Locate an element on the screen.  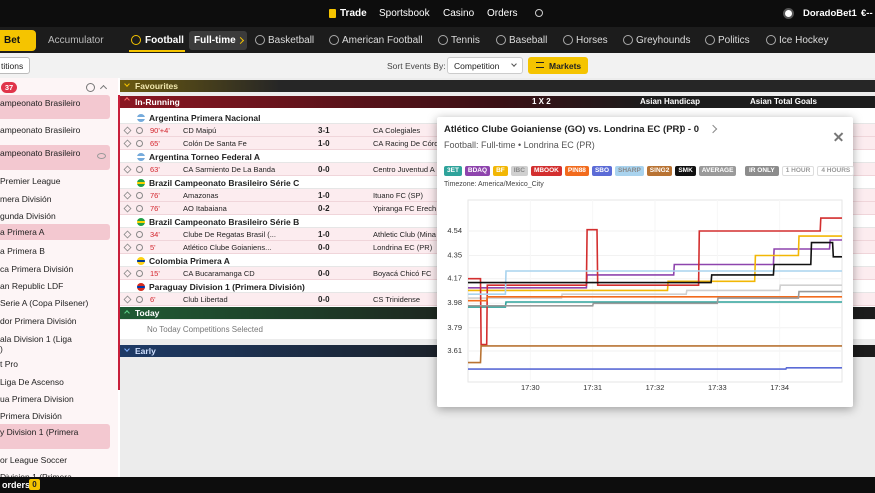
trade-icon is located at coordinates (332, 13).